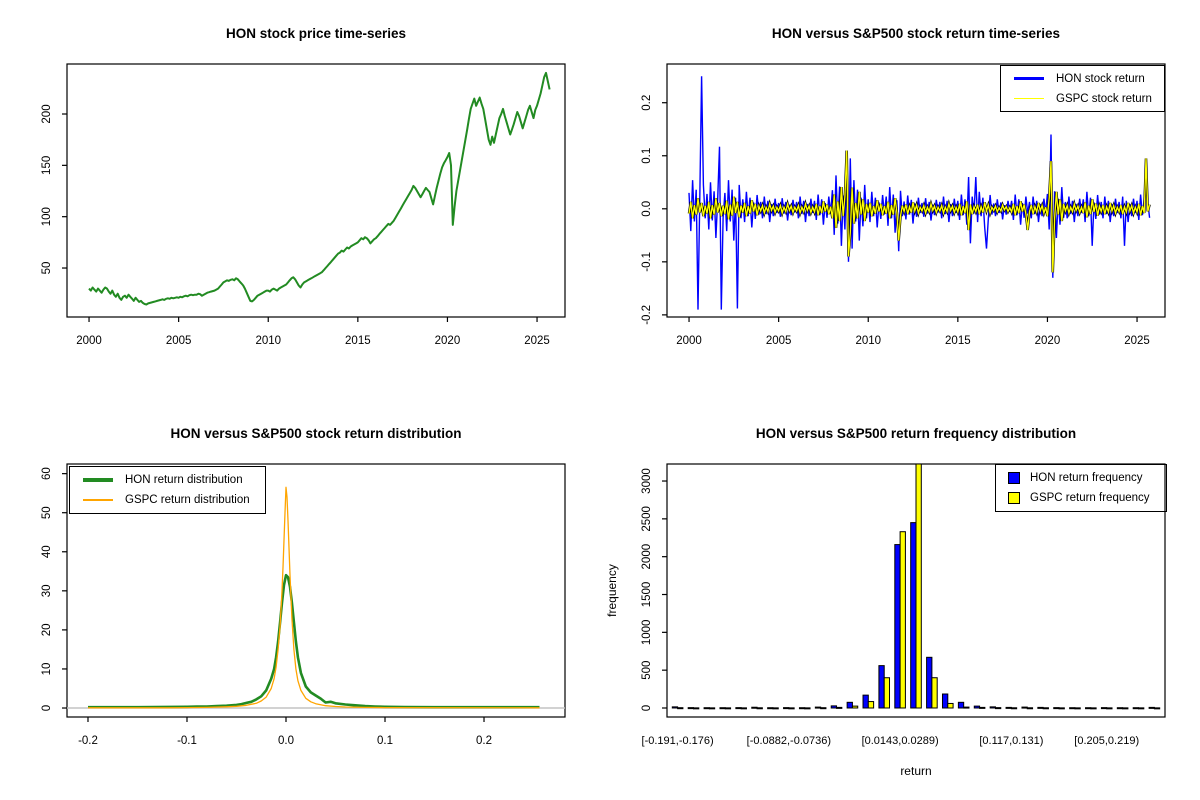 The height and width of the screenshot is (800, 1200). What do you see at coordinates (647, 670) in the screenshot?
I see `y-tick-label: 500` at bounding box center [647, 670].